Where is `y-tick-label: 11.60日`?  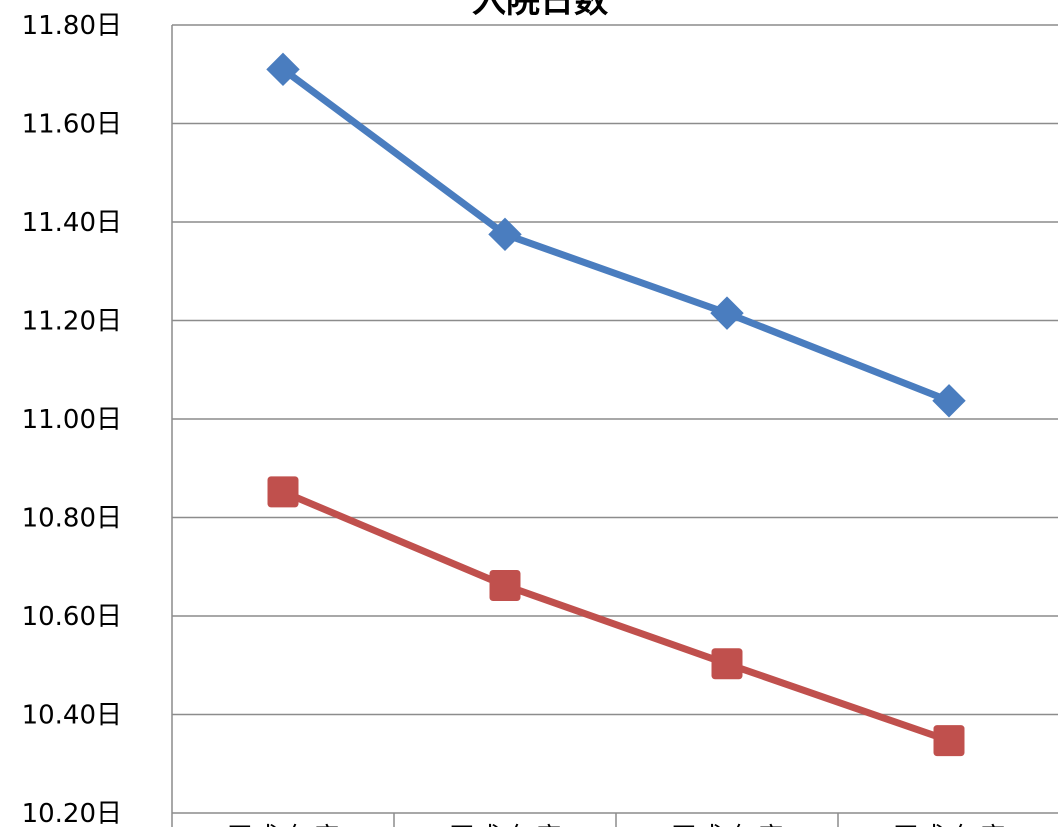
y-tick-label: 11.60日 is located at coordinates (72, 125).